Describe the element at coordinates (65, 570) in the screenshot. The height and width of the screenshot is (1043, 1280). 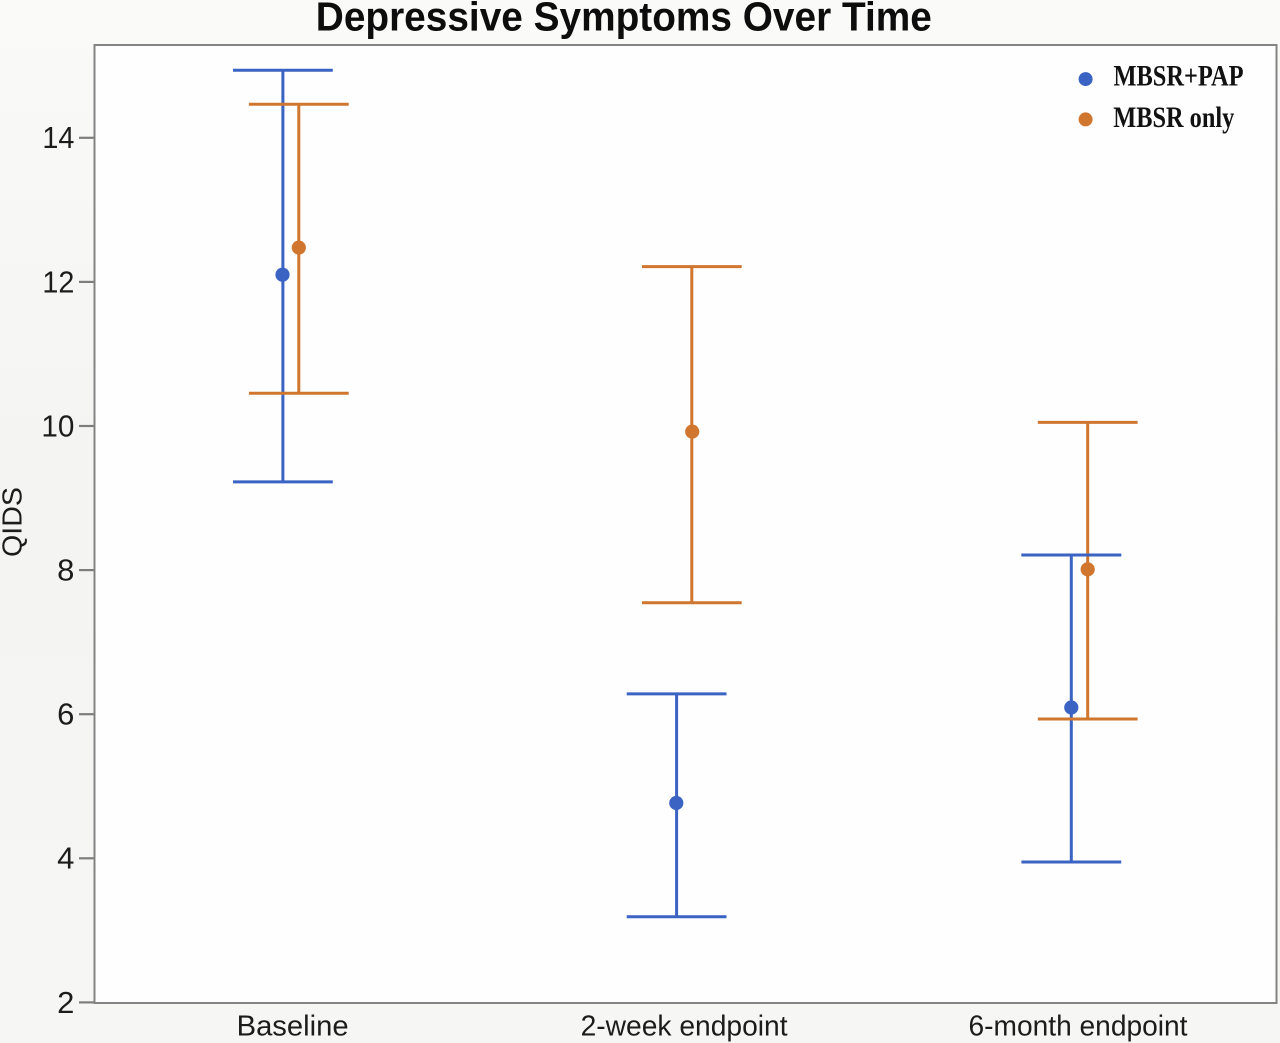
I see `svg-text: 8` at that location.